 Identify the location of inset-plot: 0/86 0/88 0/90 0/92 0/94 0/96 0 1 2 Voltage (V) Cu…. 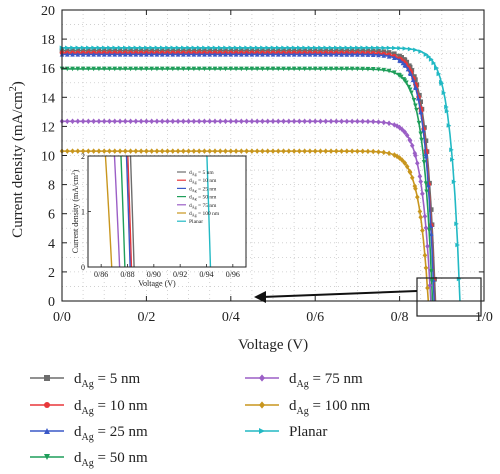
(159, 220).